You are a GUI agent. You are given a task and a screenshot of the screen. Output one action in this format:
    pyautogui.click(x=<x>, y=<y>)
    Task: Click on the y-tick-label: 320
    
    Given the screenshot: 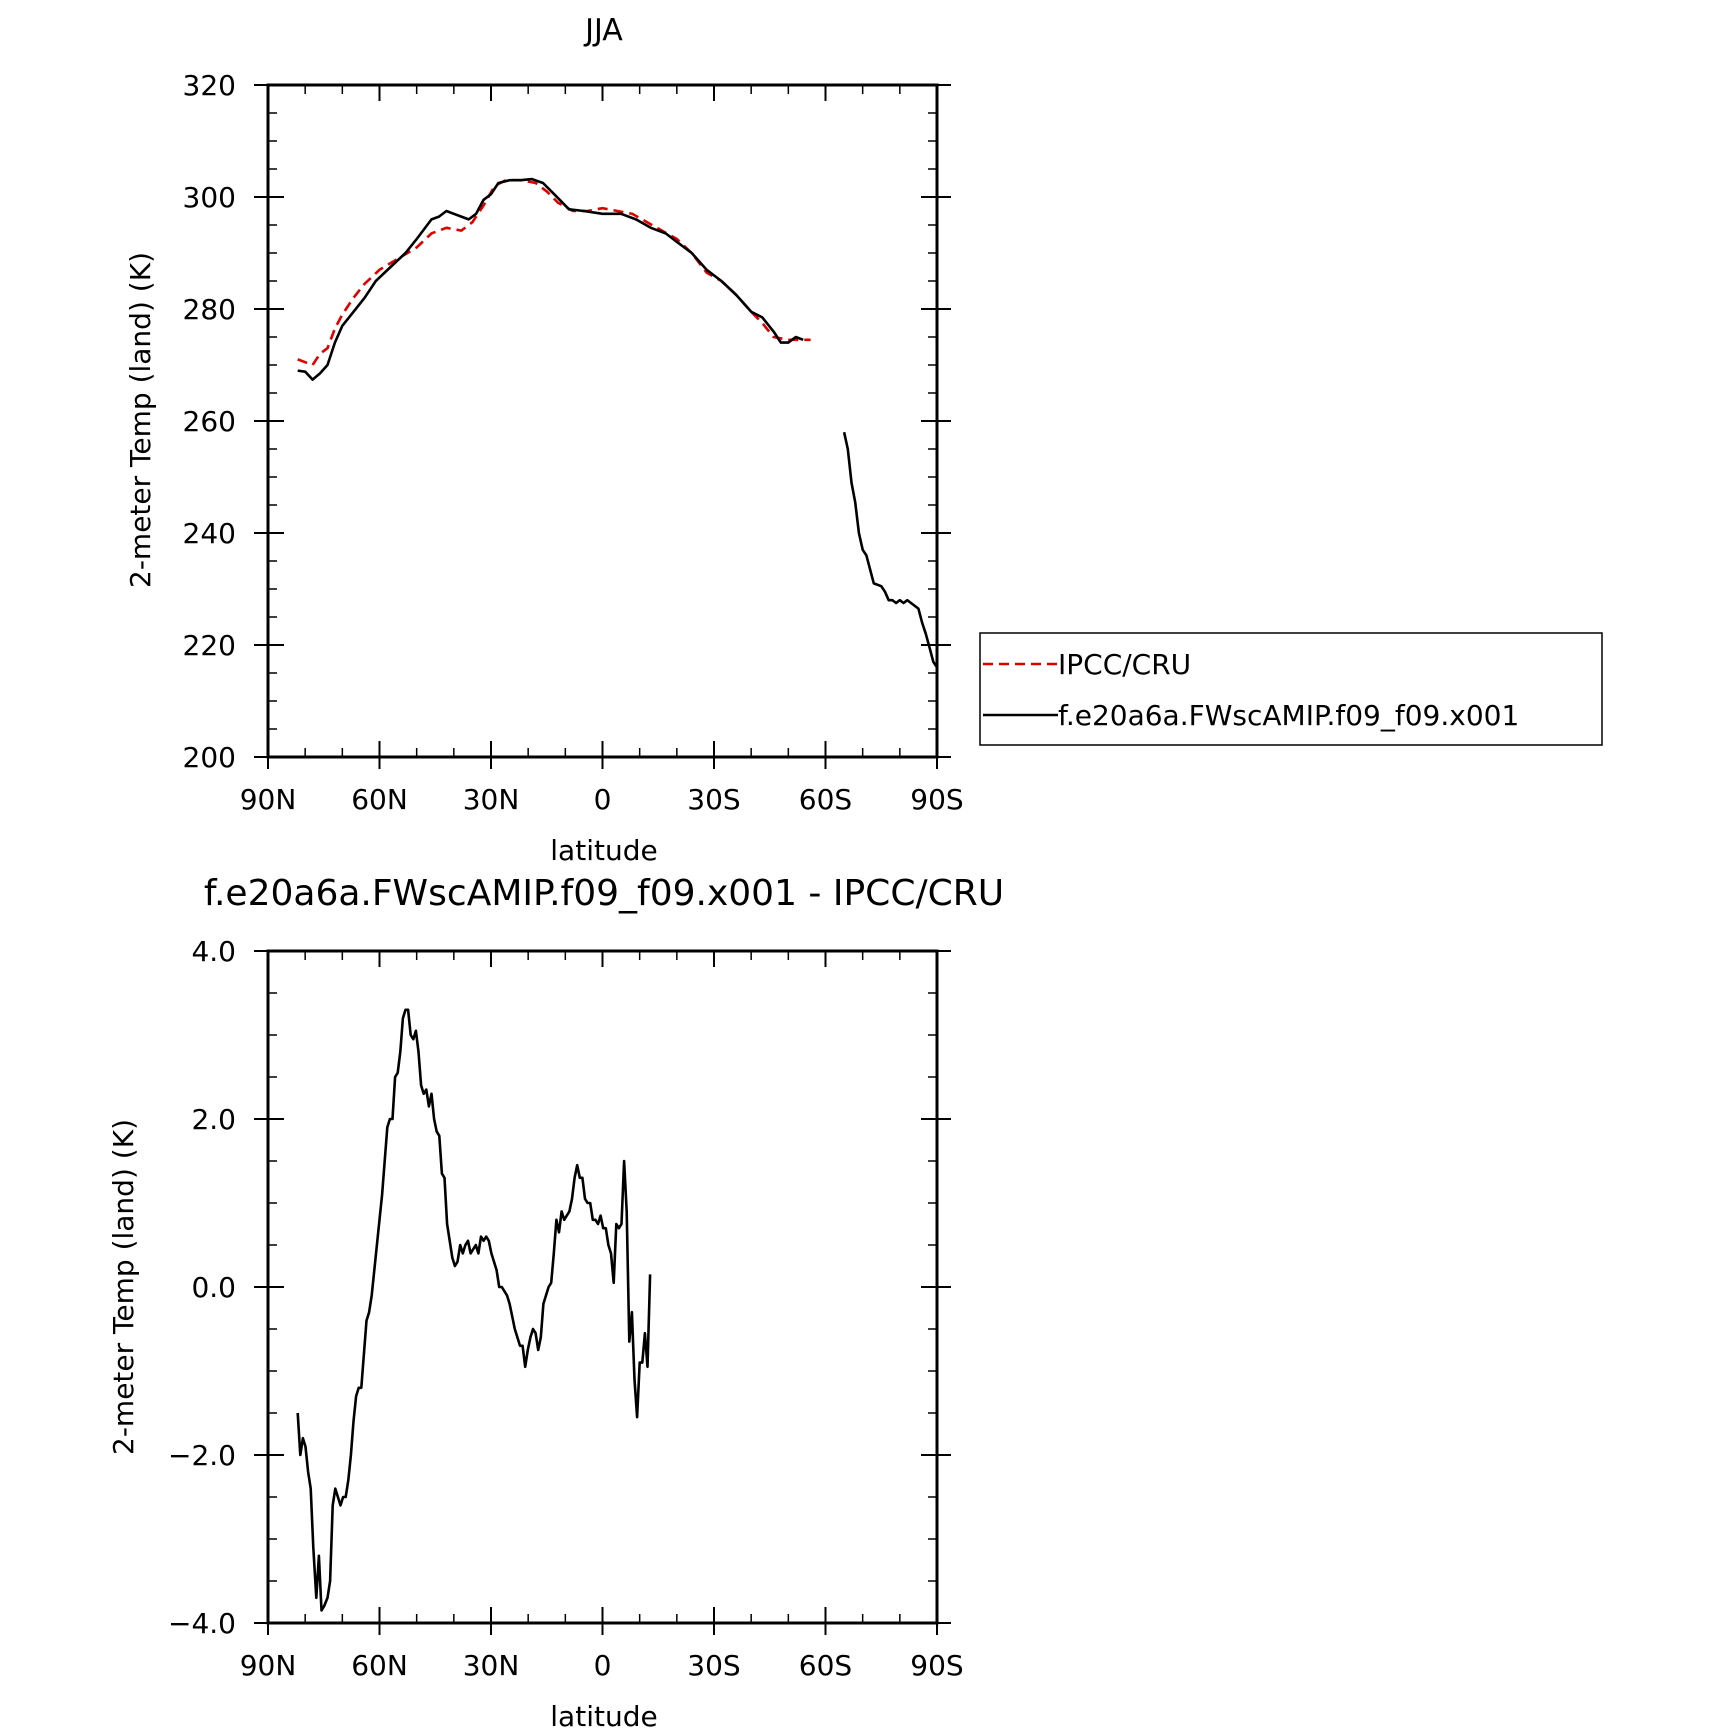 What is the action you would take?
    pyautogui.click(x=209, y=85)
    